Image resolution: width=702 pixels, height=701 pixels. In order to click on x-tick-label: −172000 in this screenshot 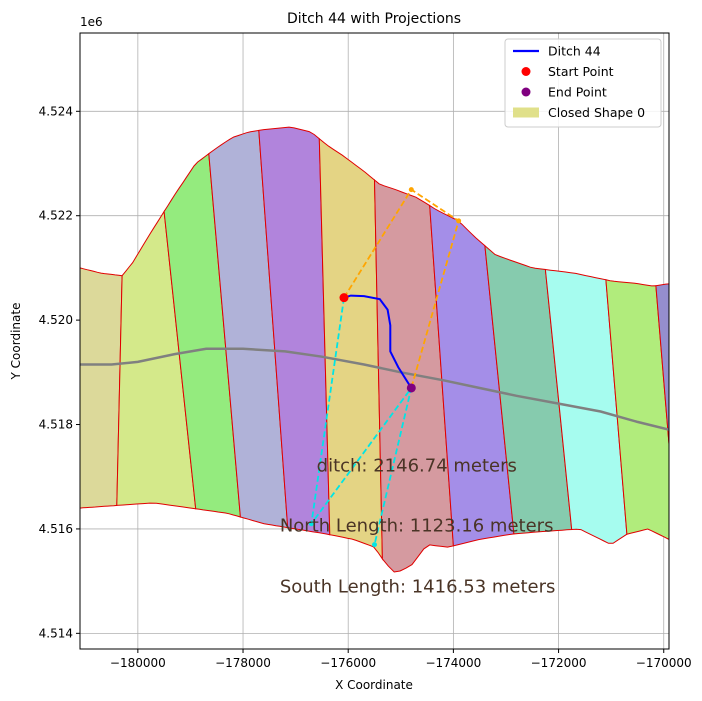, I will do `click(559, 663)`.